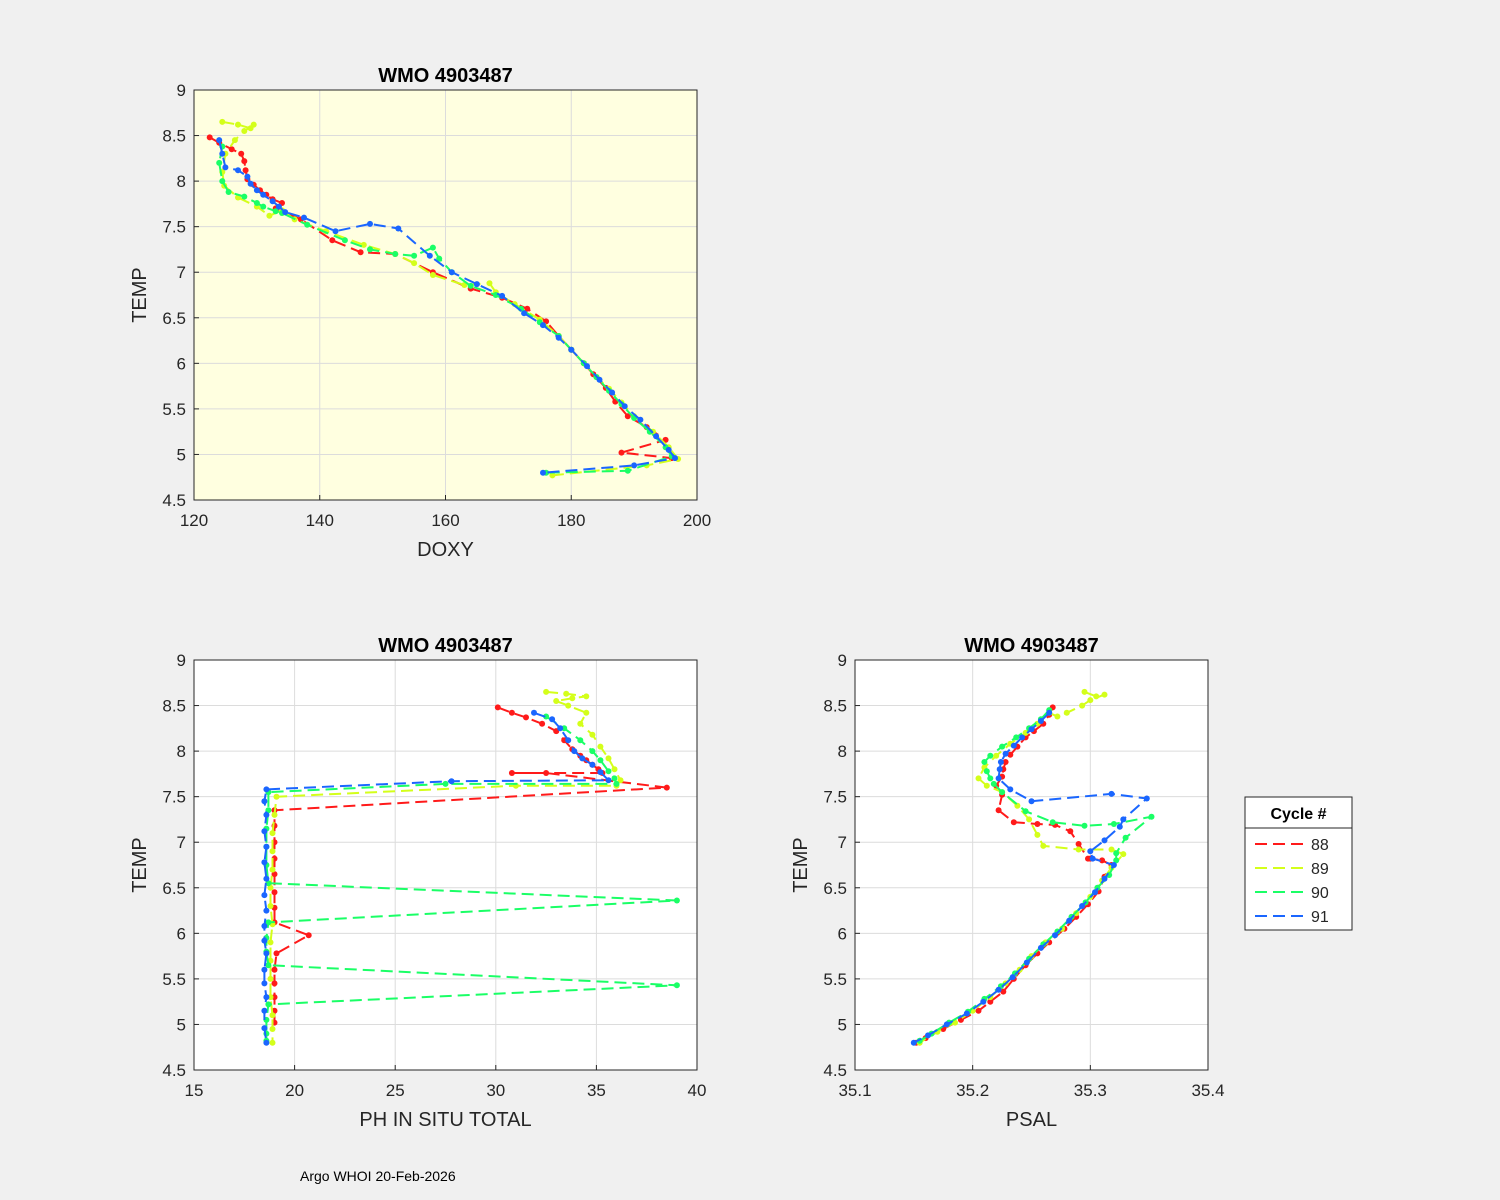 The image size is (1500, 1200). I want to click on legend-entry-88: 88, so click(1292, 845).